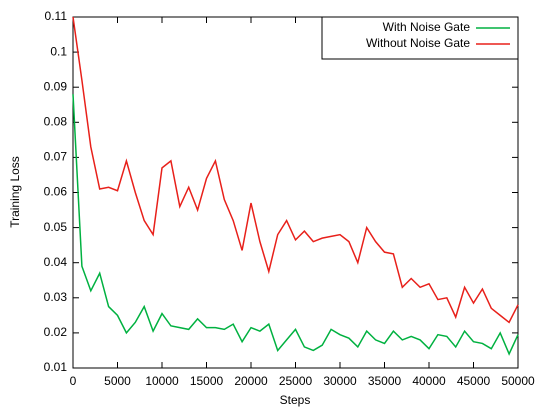  Describe the element at coordinates (56, 192) in the screenshot. I see `y-tick-label: 0.06` at that location.